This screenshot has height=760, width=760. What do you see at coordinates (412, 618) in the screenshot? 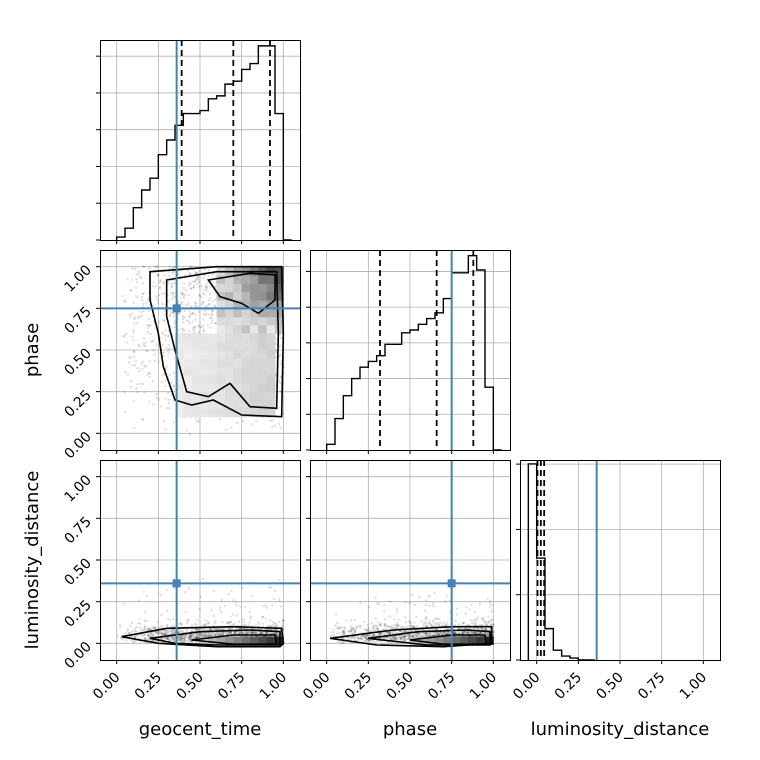
I see `scatter-points` at bounding box center [412, 618].